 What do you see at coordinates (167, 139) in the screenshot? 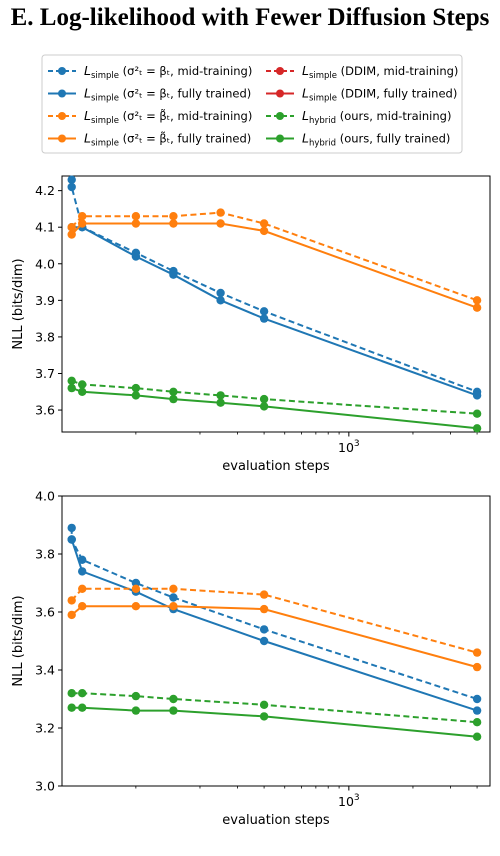
I see `legend-label: Lsimple (σ²ₜ = β̃ₜ, fully trained)` at bounding box center [167, 139].